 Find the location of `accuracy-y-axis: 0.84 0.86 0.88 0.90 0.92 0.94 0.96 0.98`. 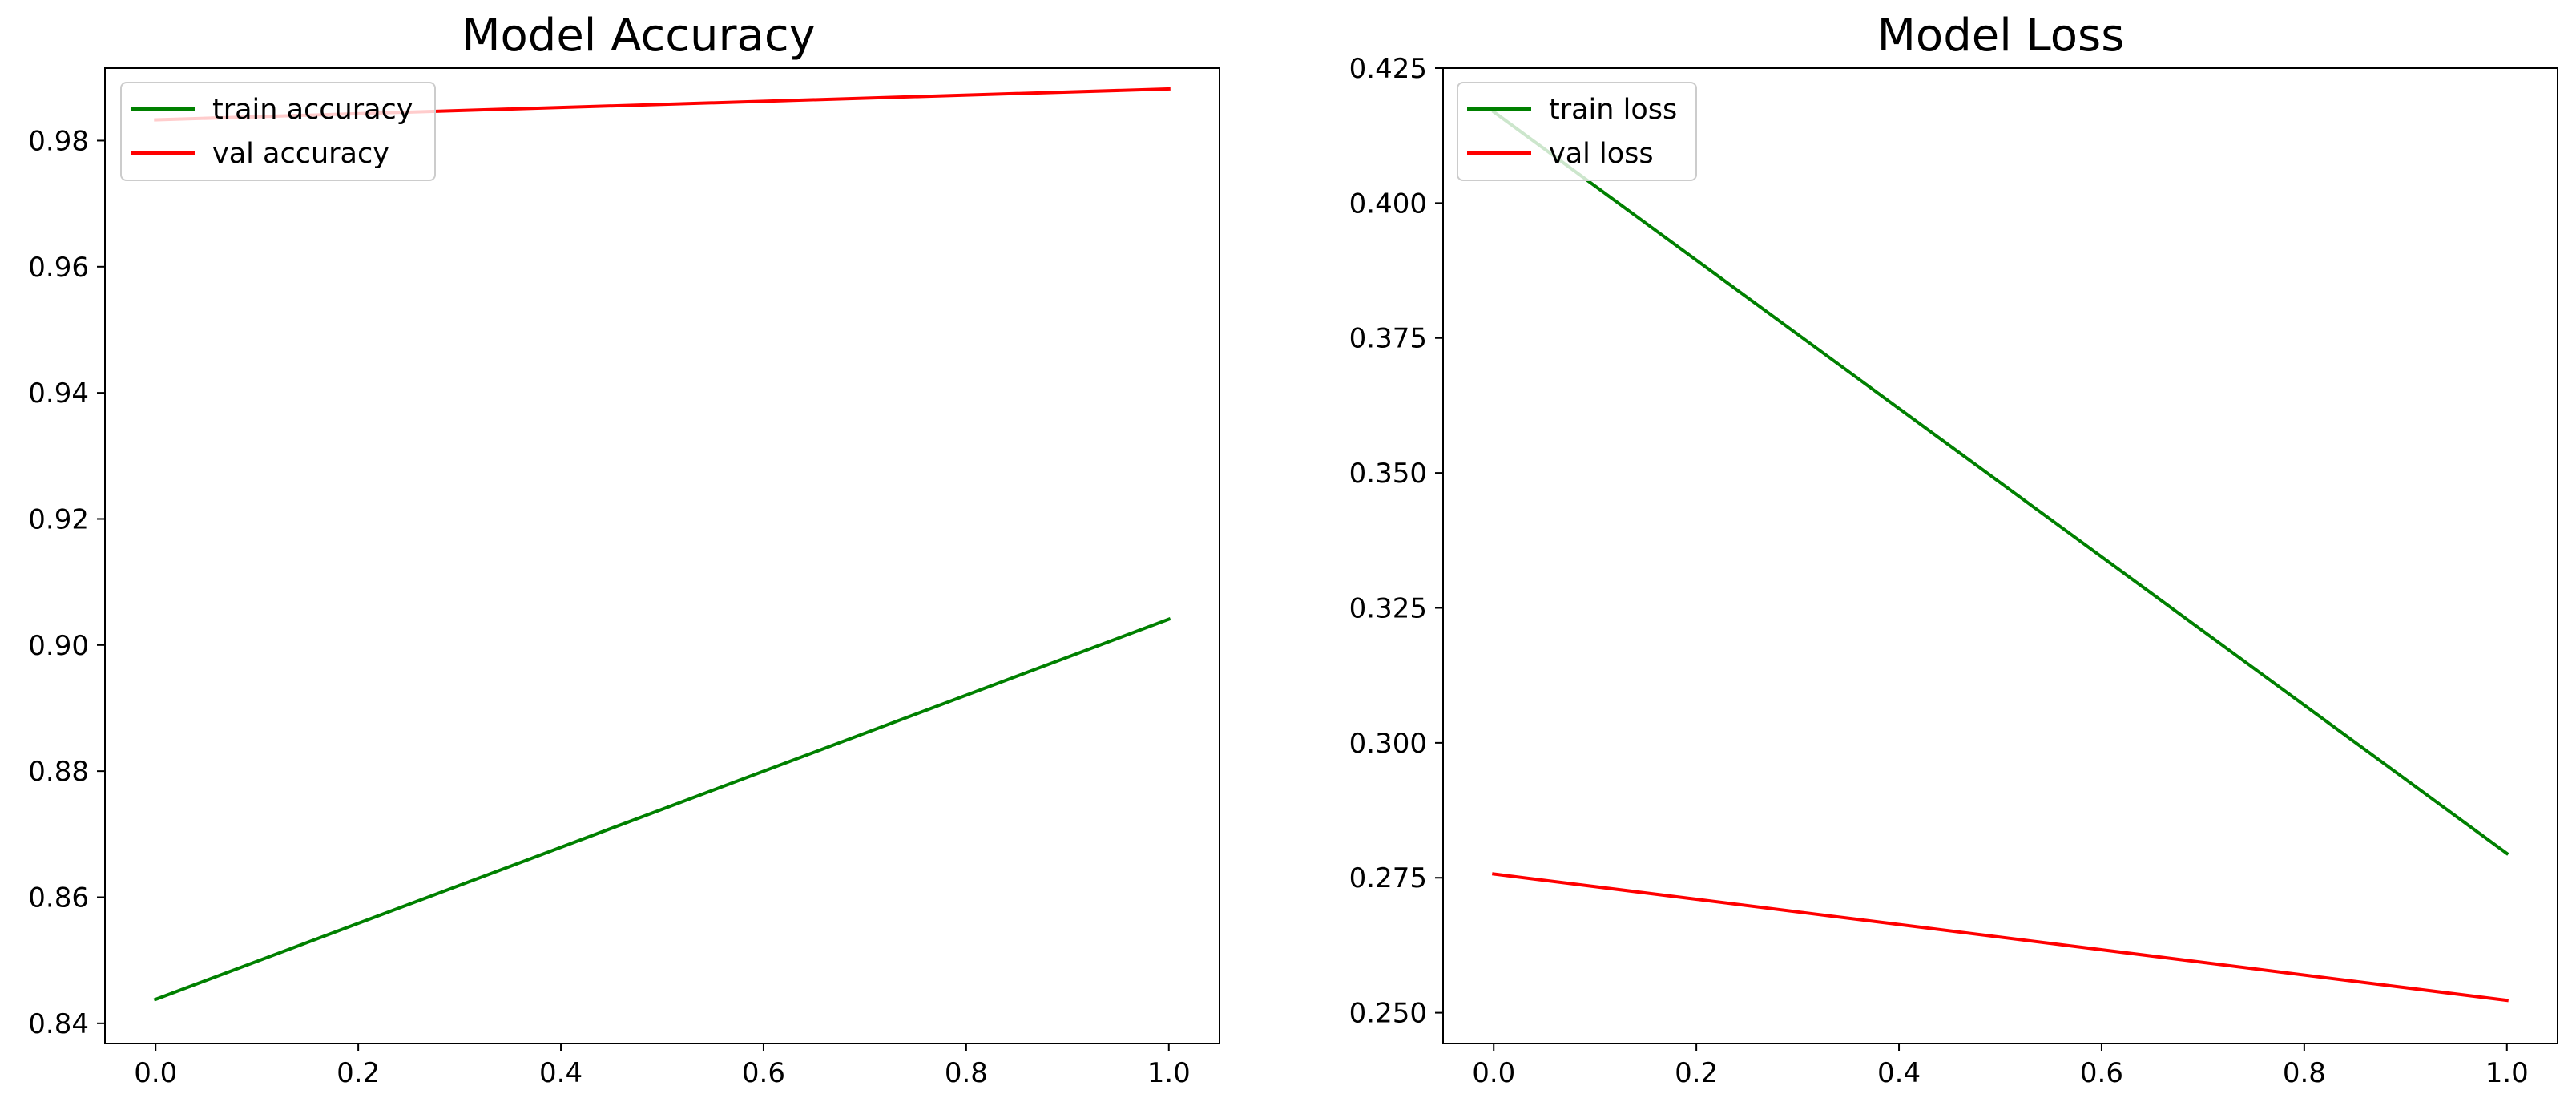

accuracy-y-axis: 0.84 0.86 0.88 0.90 0.92 0.94 0.96 0.98 is located at coordinates (66, 582).